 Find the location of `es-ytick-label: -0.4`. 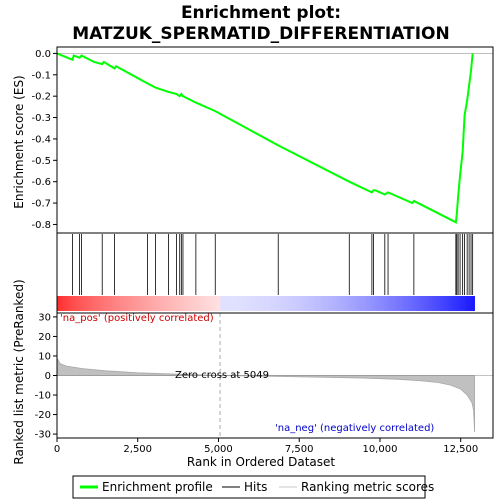

es-ytick-label: -0.4 is located at coordinates (41, 139).